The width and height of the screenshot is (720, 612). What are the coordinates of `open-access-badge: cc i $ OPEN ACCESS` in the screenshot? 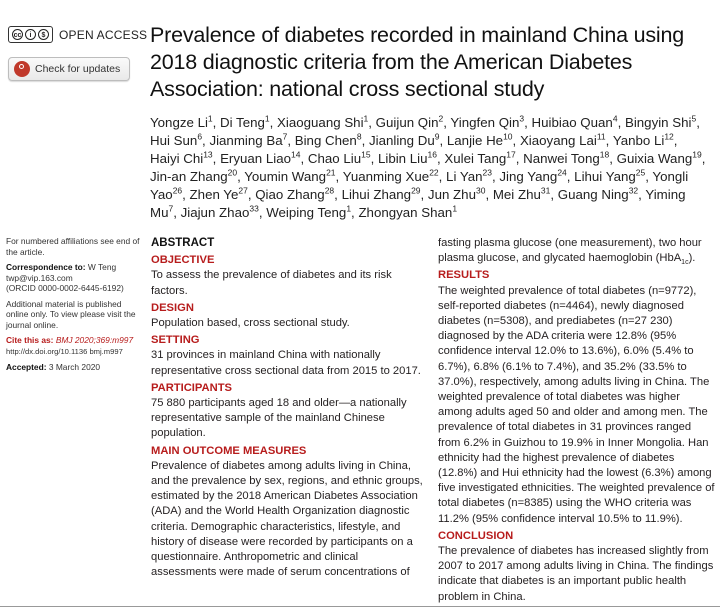 It's located at (77, 34).